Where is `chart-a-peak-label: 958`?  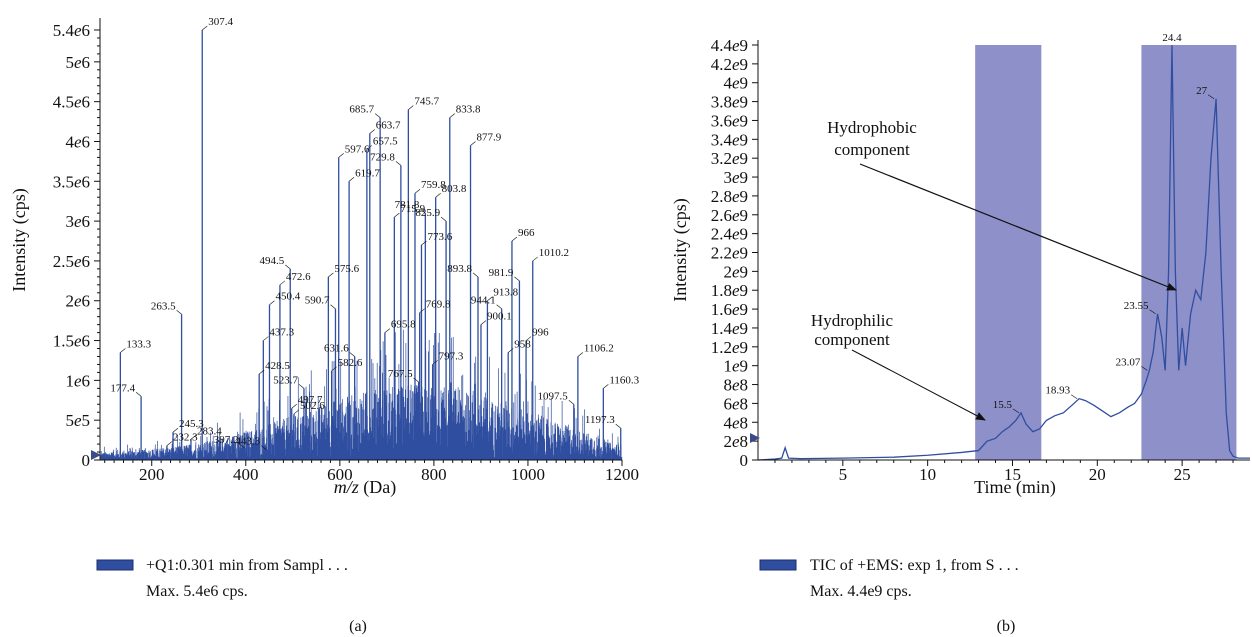
chart-a-peak-label: 958 is located at coordinates (522, 345).